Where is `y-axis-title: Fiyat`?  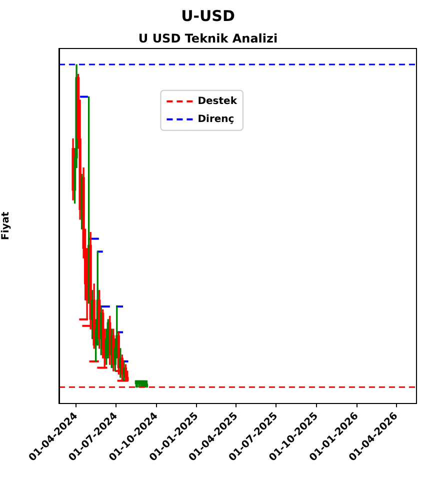
y-axis-title: Fiyat is located at coordinates (6, 225).